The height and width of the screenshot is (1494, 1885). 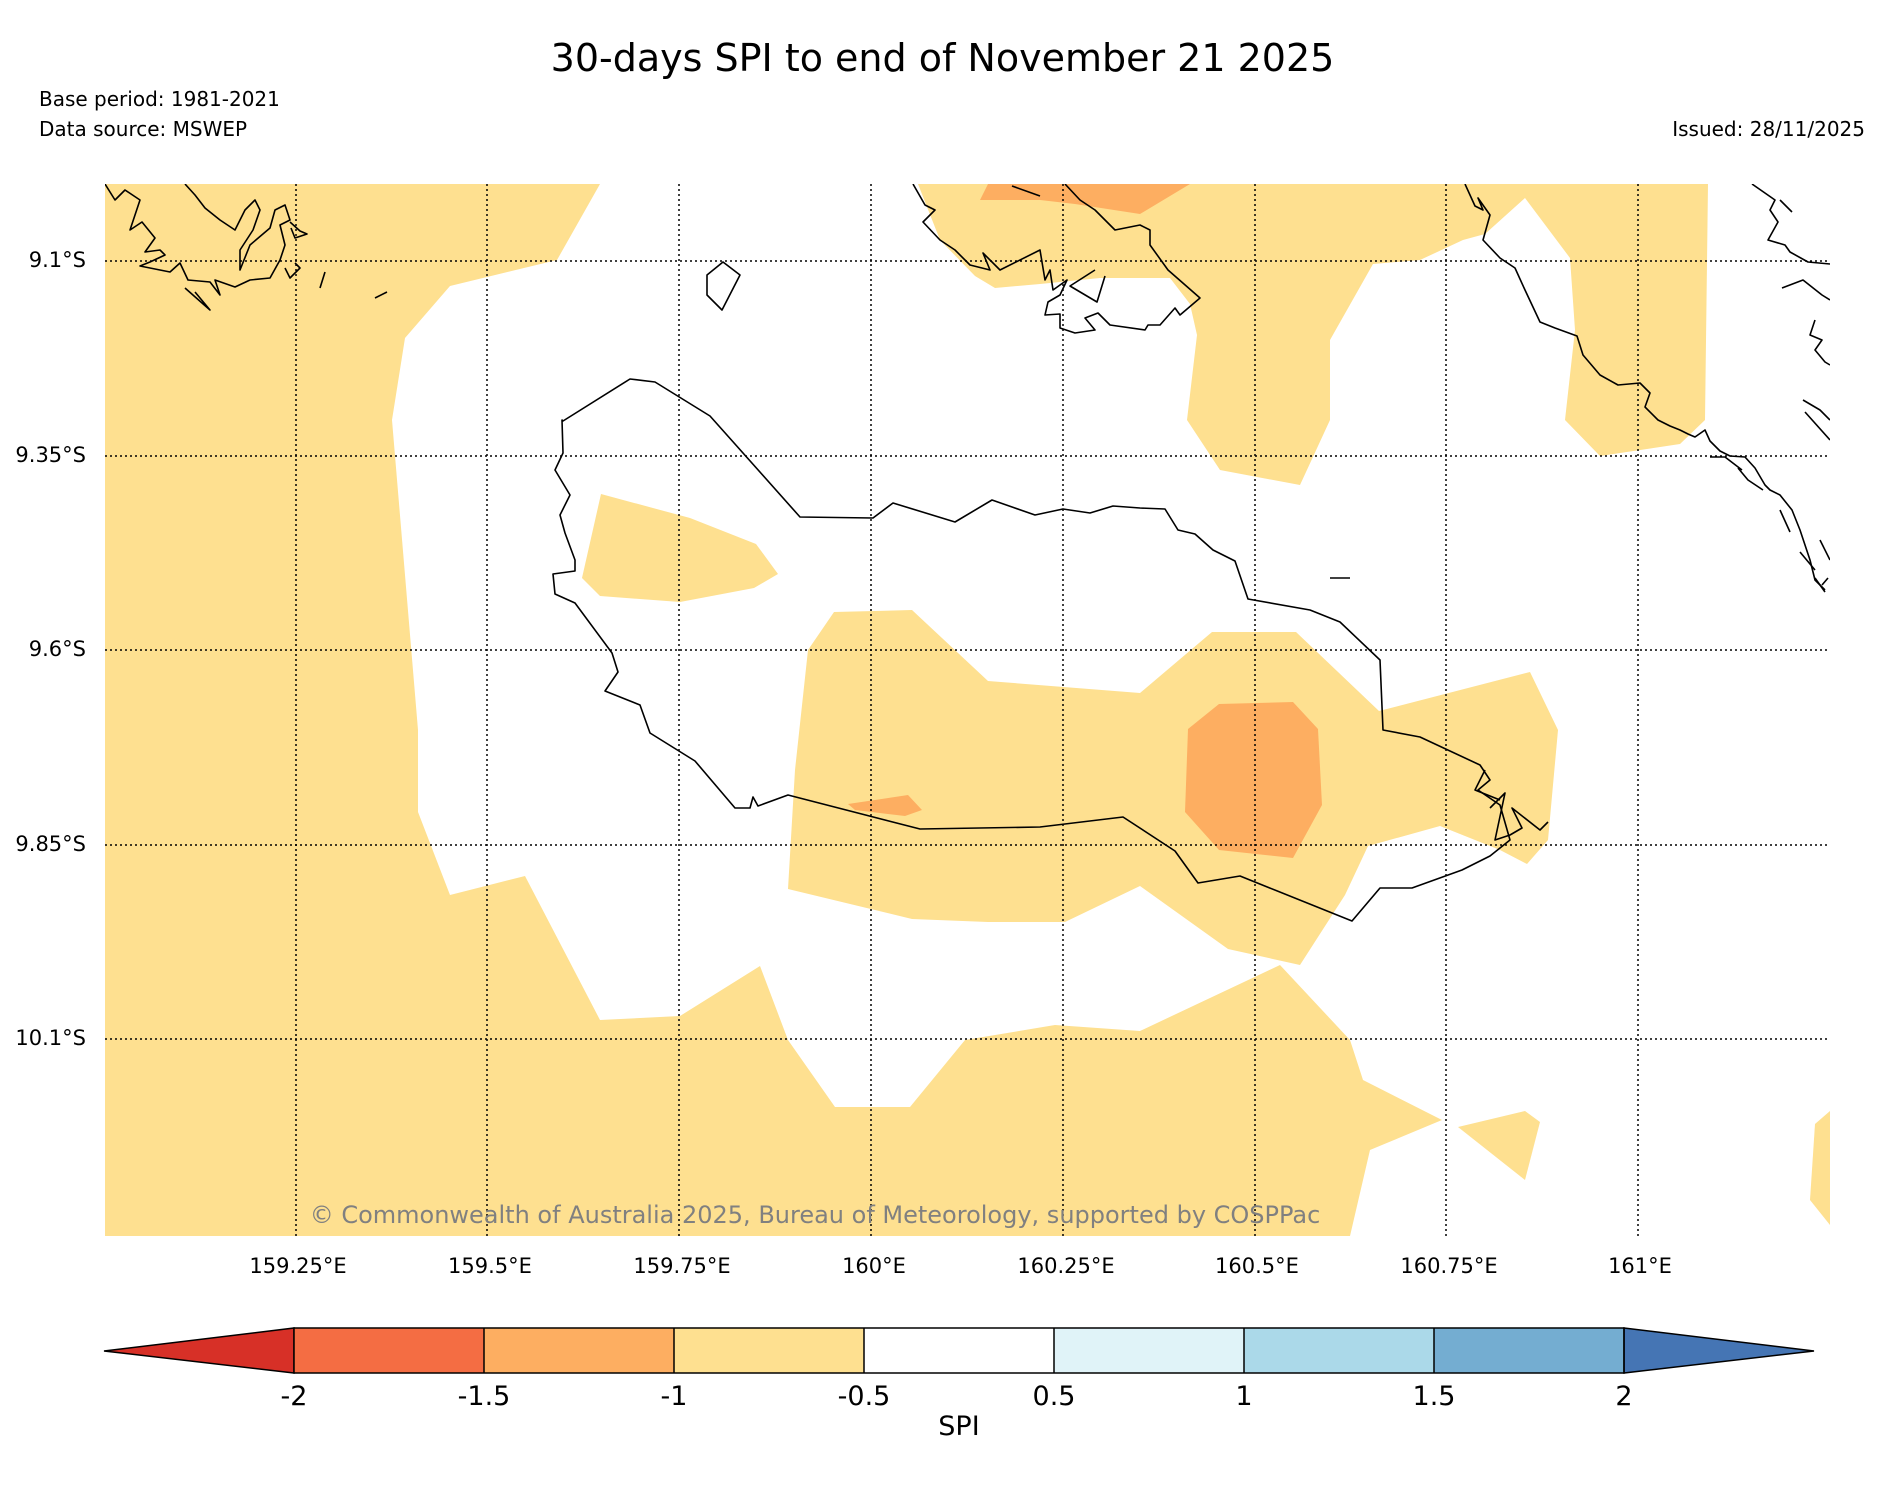 What do you see at coordinates (1085, 521) in the screenshot?
I see `spi-contour-dark` at bounding box center [1085, 521].